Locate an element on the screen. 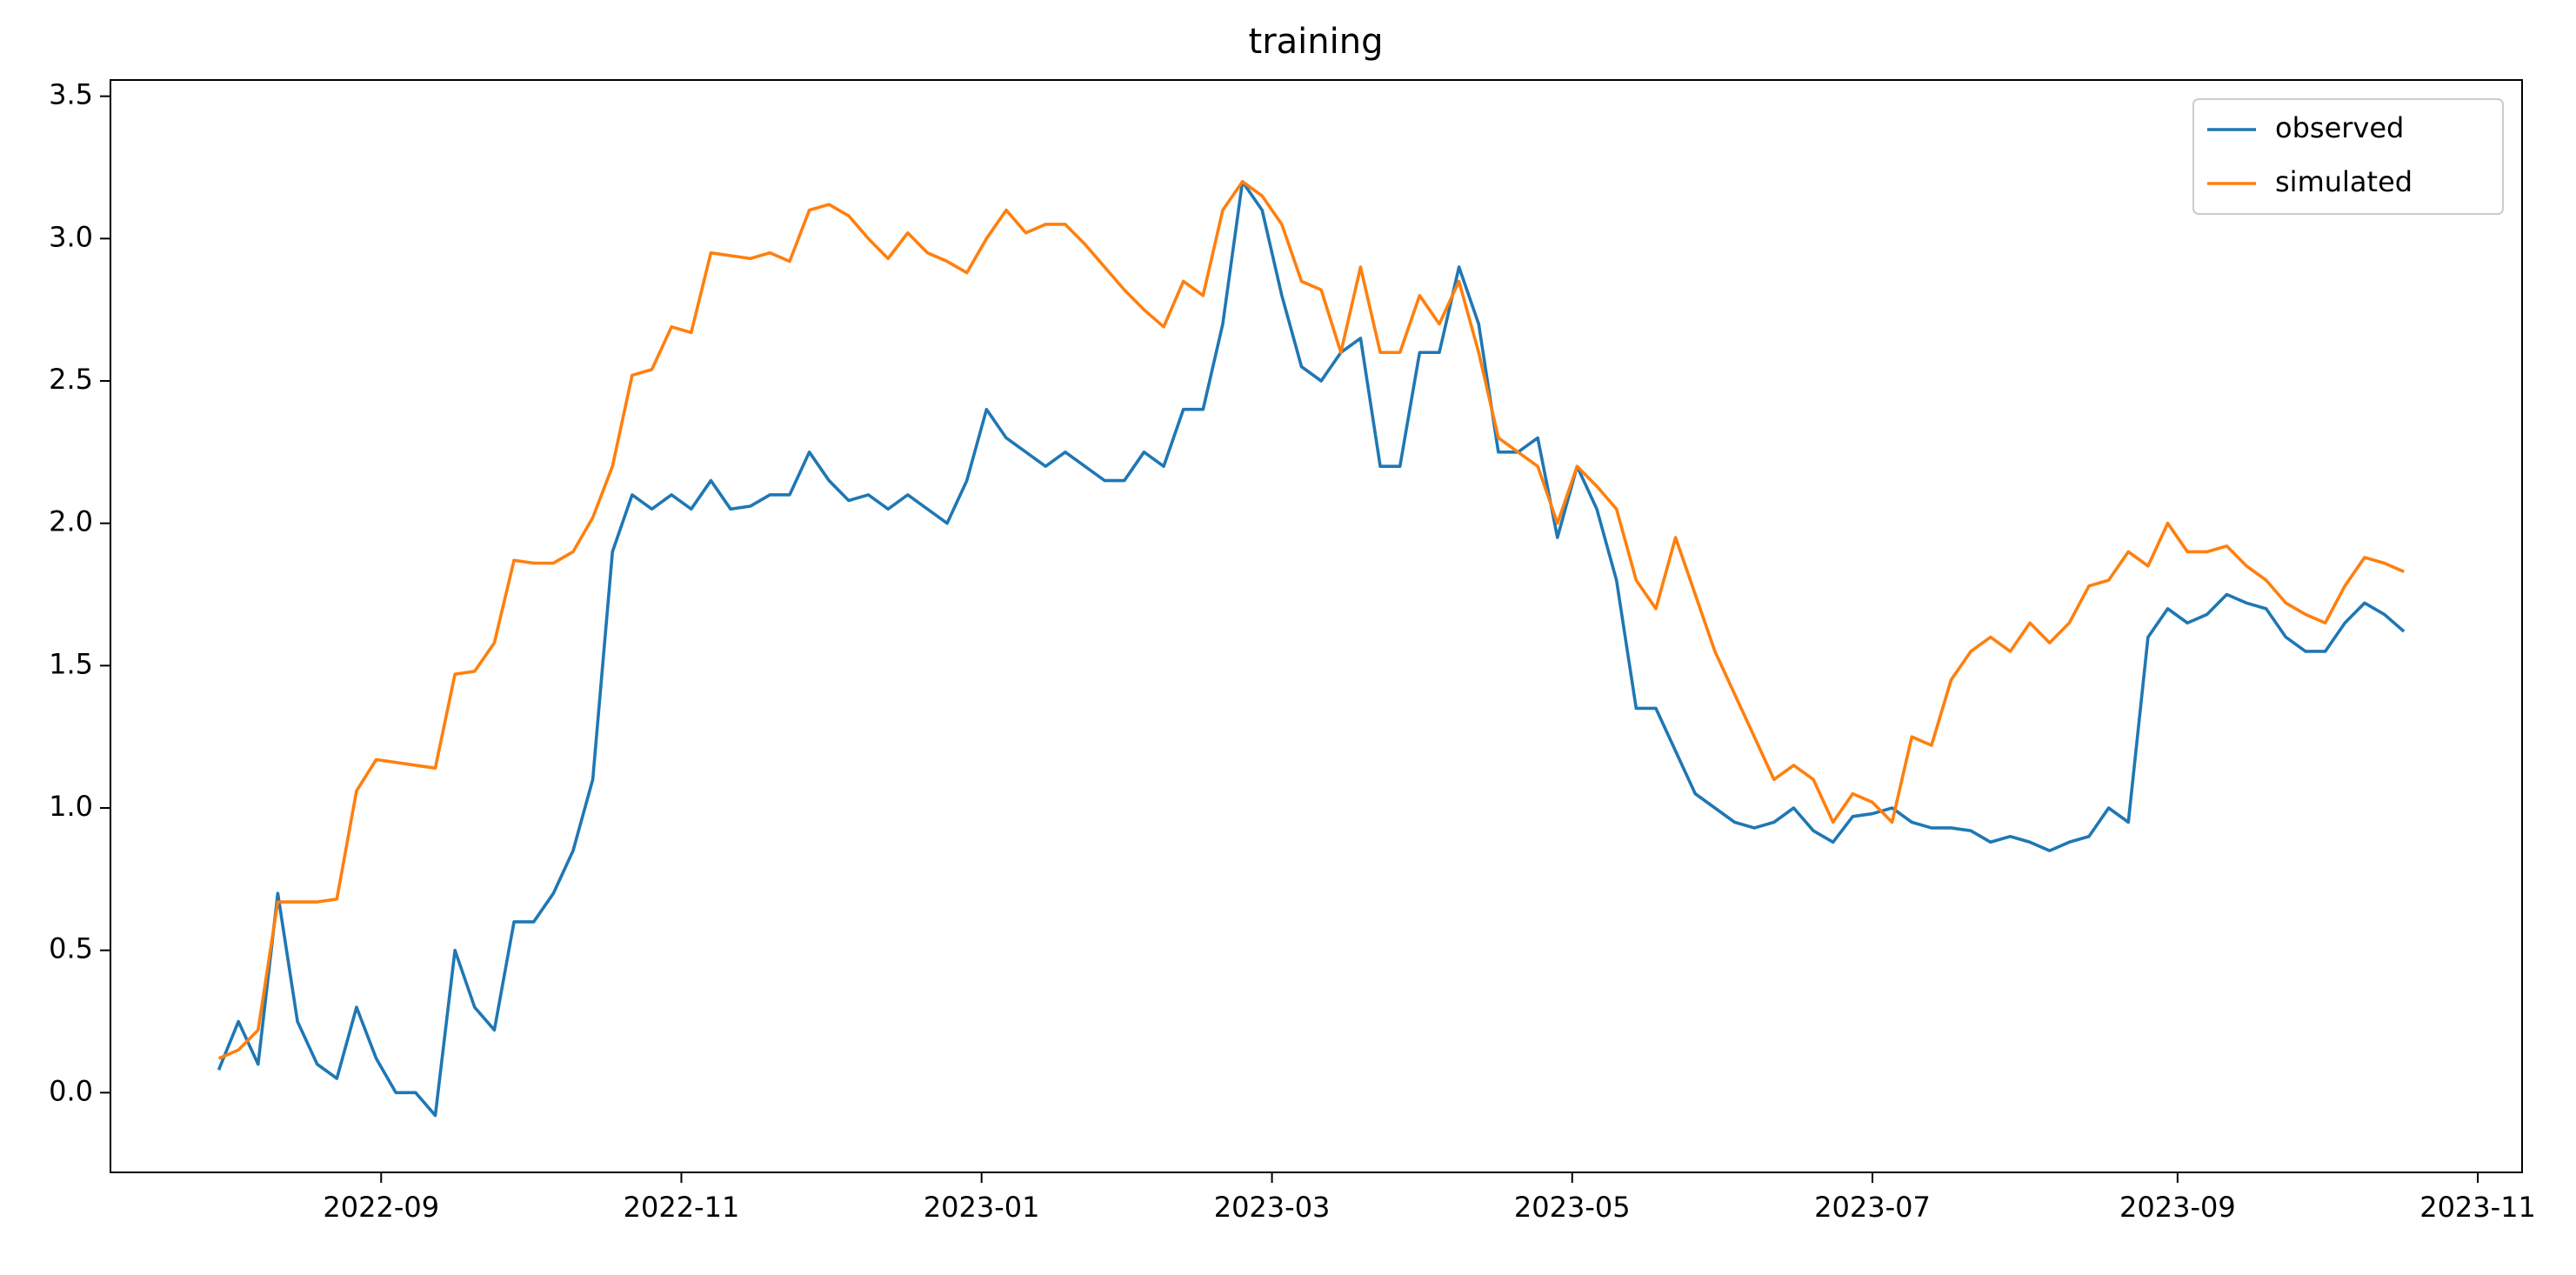  x-tick-label: 2022-09 is located at coordinates (381, 1208).